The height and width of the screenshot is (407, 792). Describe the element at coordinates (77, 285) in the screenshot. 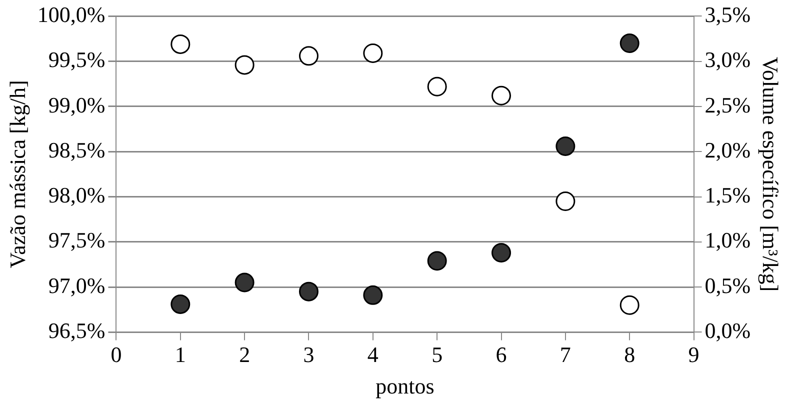

I see `y-tick-label: 97,0%` at that location.